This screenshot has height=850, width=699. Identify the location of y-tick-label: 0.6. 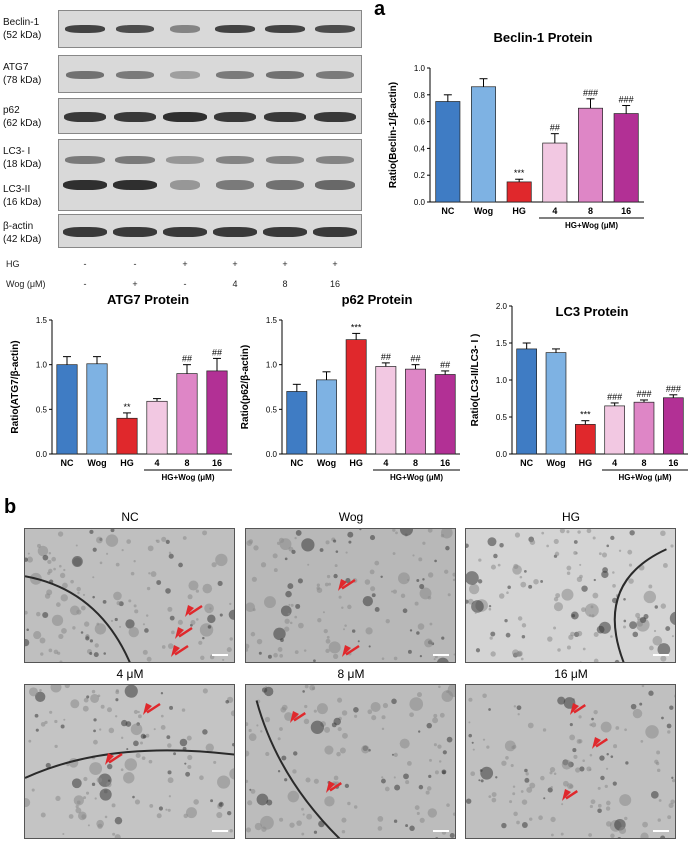
(420, 122).